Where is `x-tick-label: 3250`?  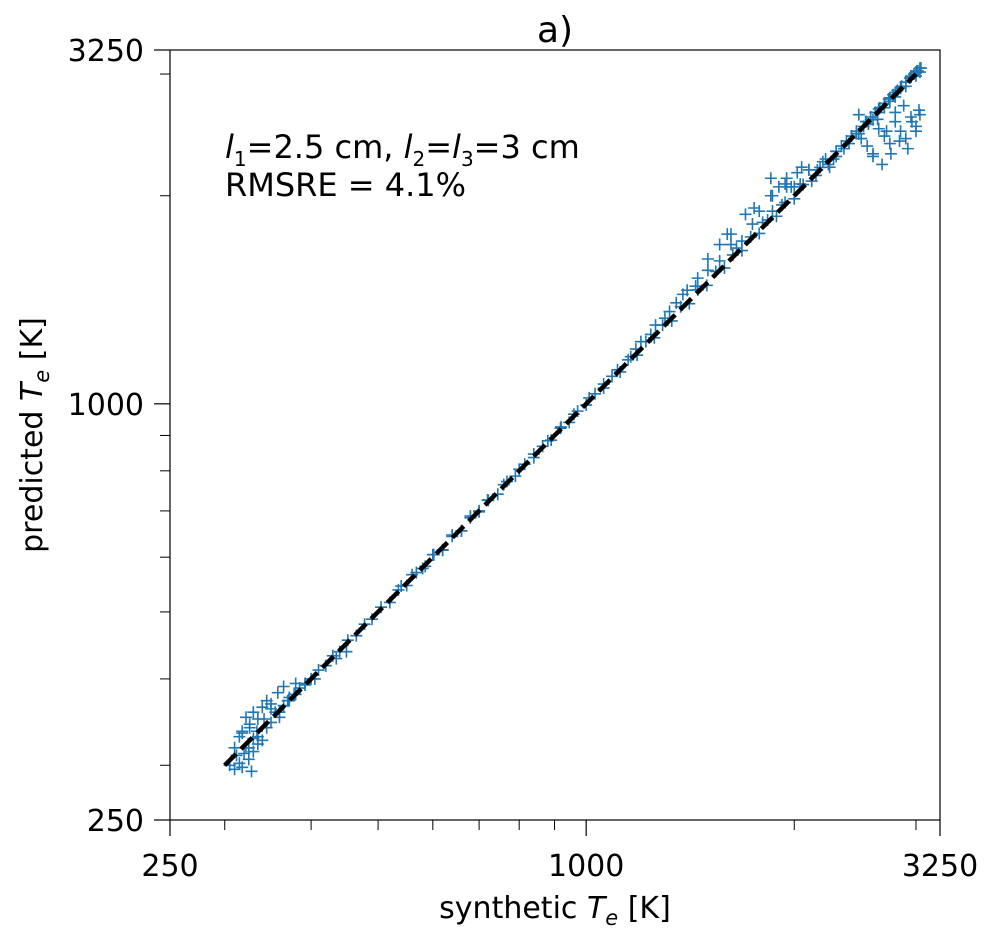
x-tick-label: 3250 is located at coordinates (940, 866).